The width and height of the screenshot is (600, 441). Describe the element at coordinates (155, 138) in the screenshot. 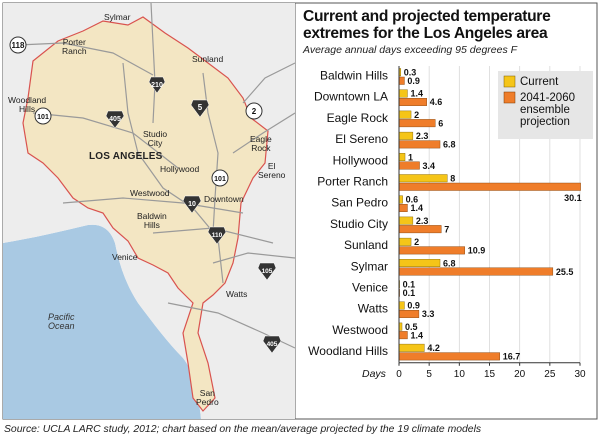

I see `map-label-studio-city: Studio City` at that location.